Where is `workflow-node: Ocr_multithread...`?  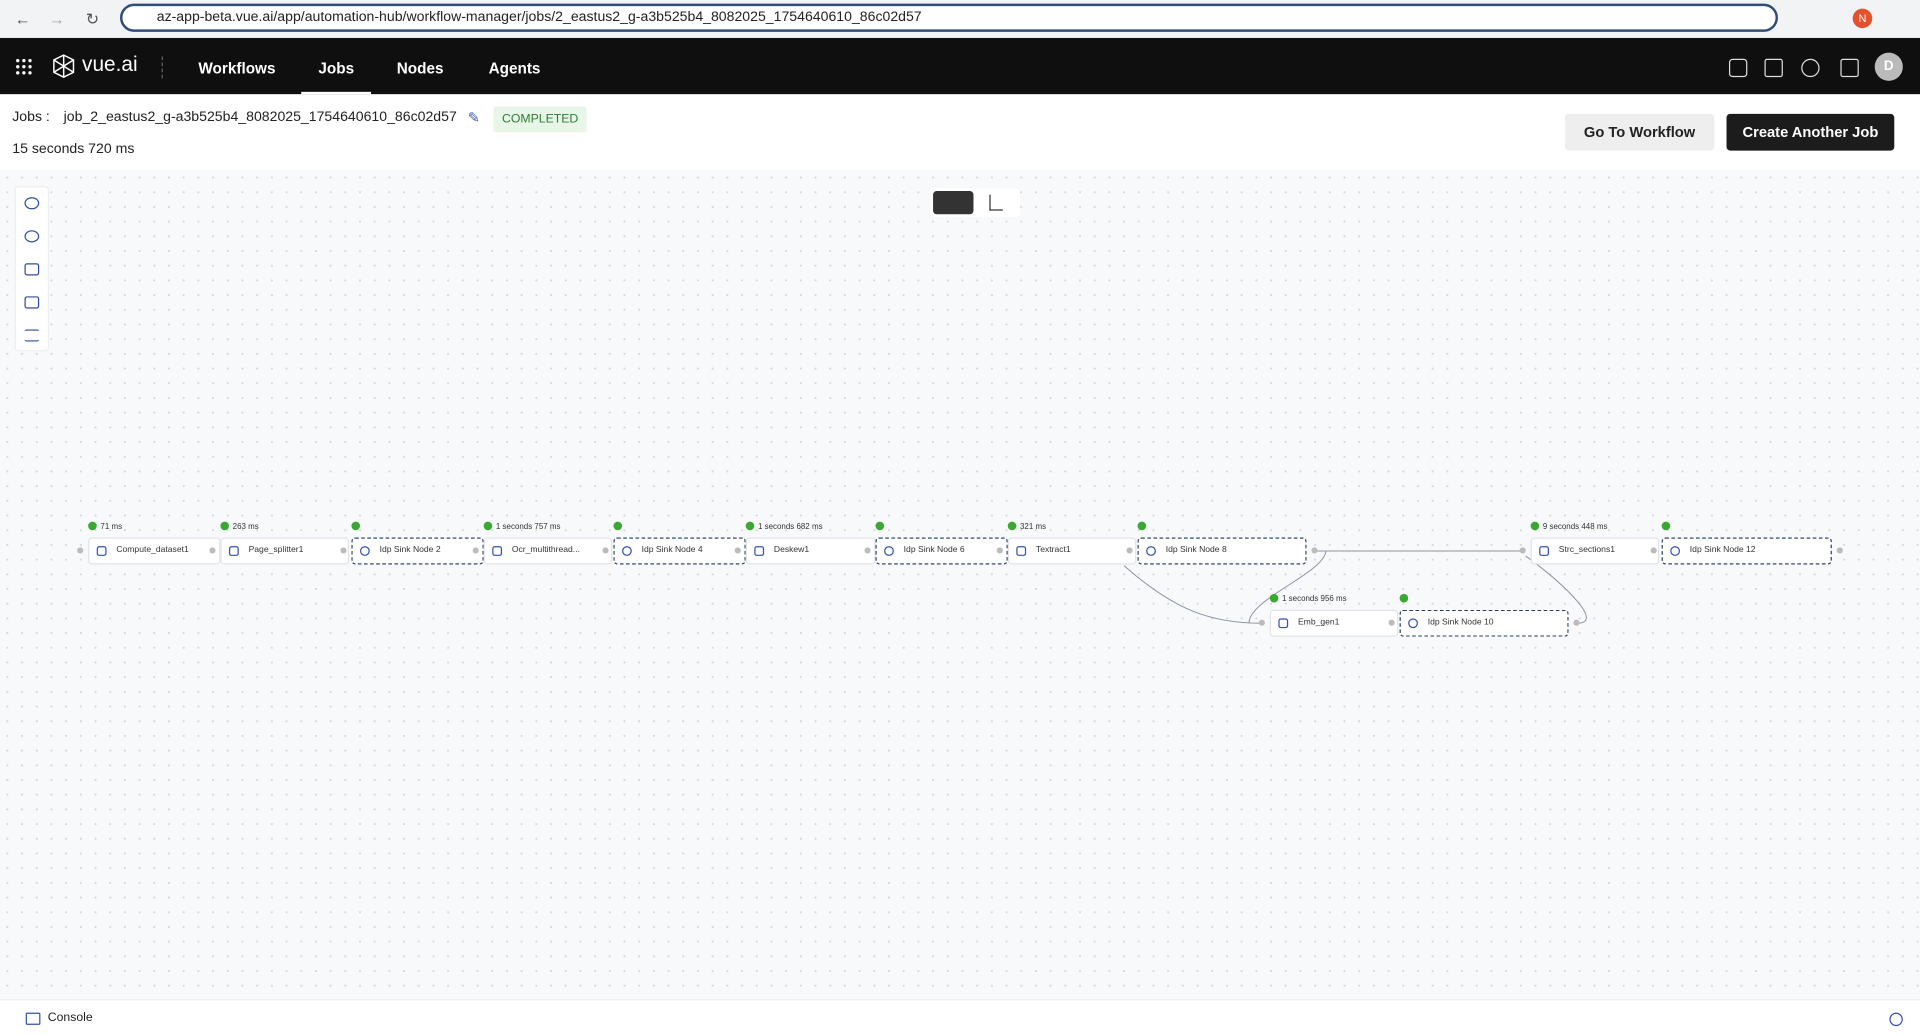
workflow-node: Ocr_multithread... is located at coordinates (548, 551).